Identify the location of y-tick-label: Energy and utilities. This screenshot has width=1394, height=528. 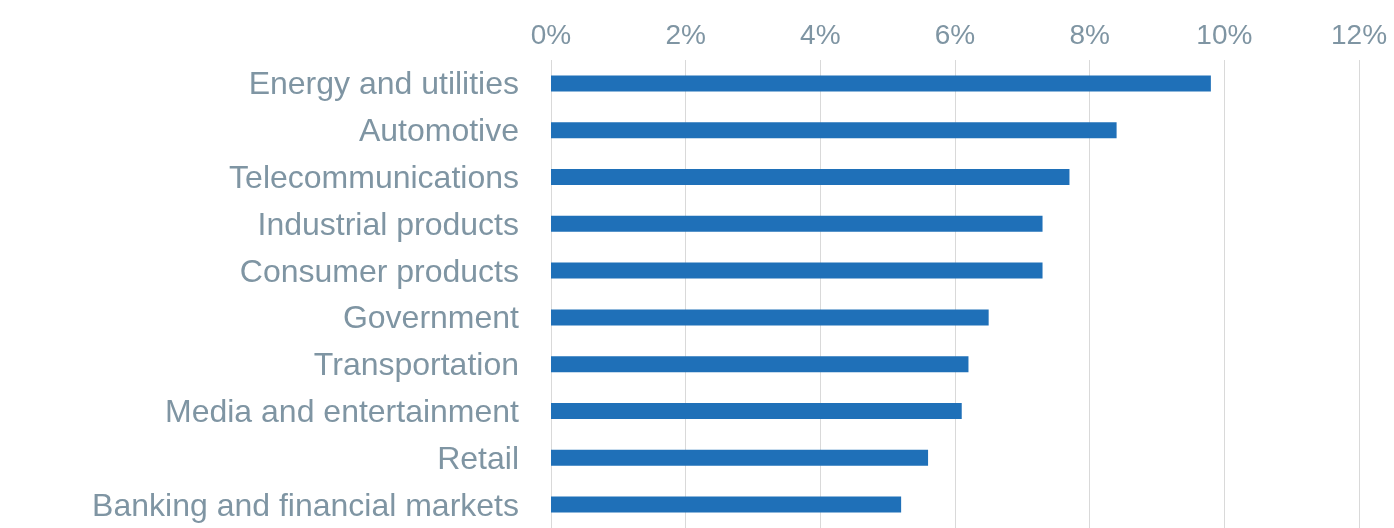
(383, 83).